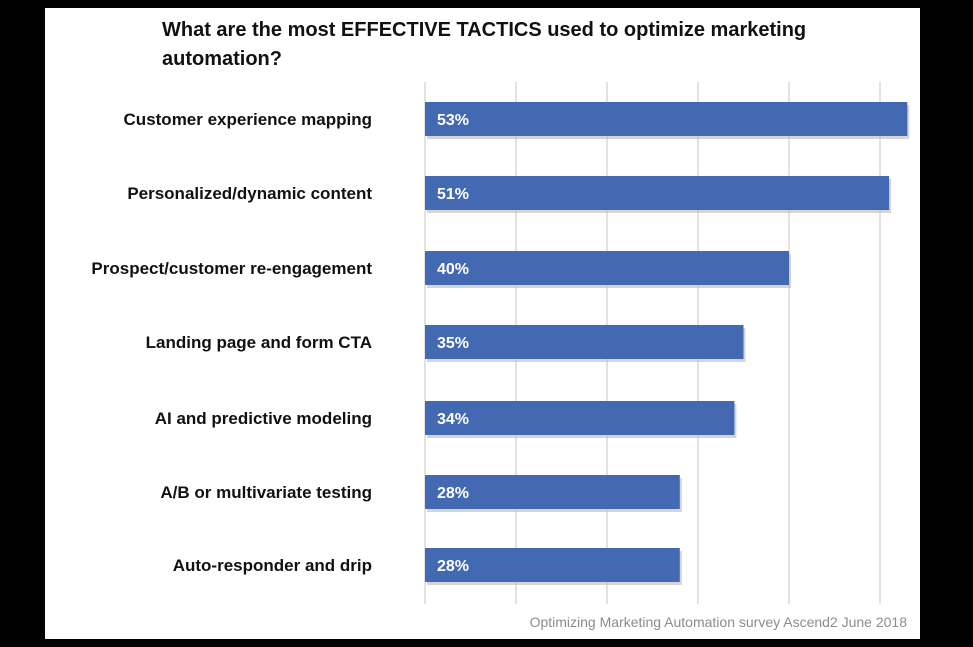 This screenshot has height=647, width=973. What do you see at coordinates (453, 120) in the screenshot?
I see `bar-value-label: 53%` at bounding box center [453, 120].